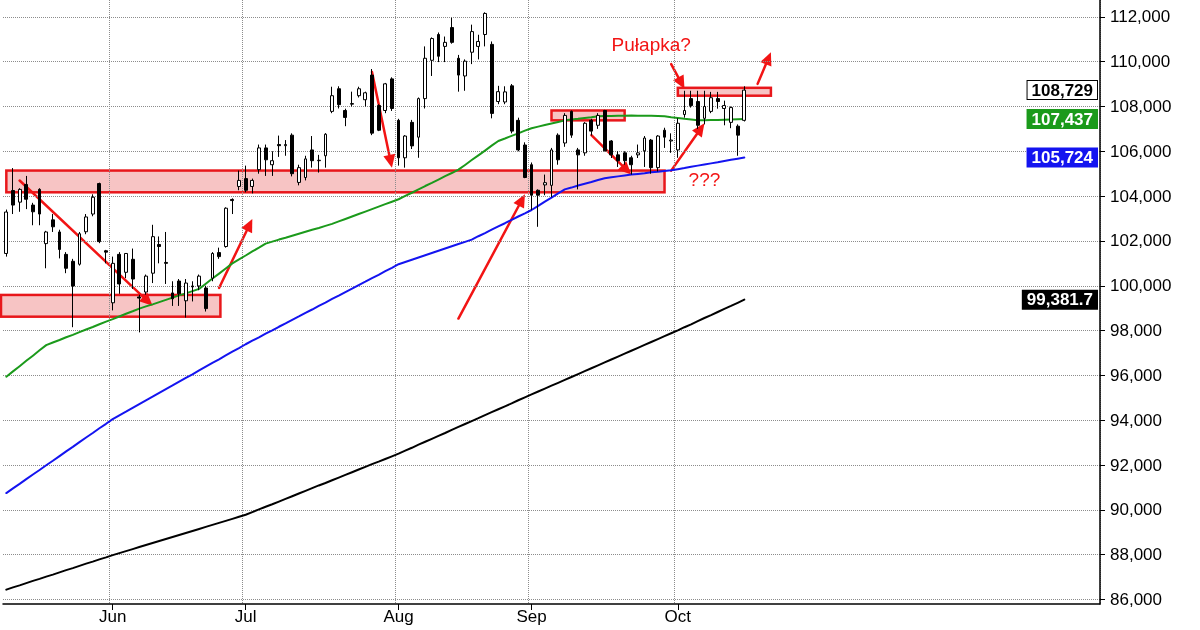 Image resolution: width=1200 pixels, height=630 pixels. What do you see at coordinates (1062, 158) in the screenshot?
I see `text: 105,724` at bounding box center [1062, 158].